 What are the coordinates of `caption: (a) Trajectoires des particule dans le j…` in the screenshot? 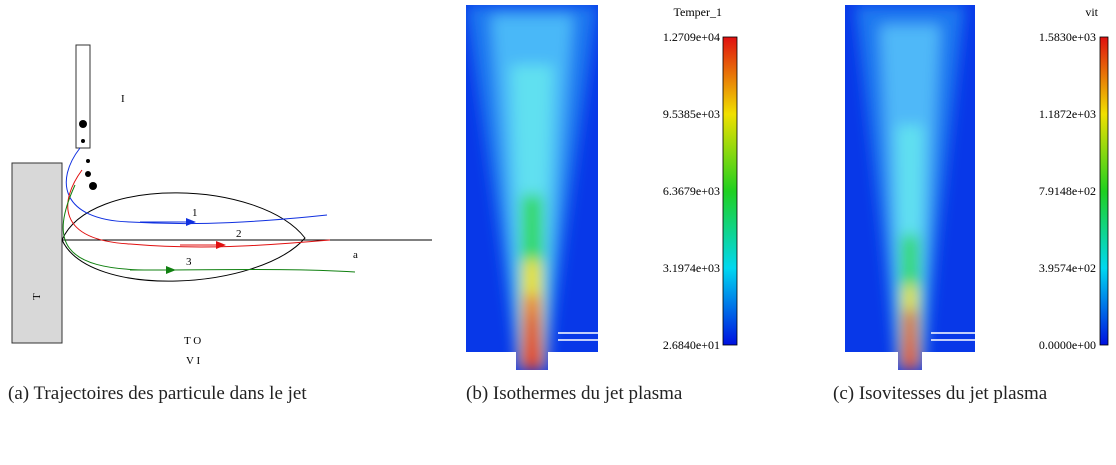 It's located at (157, 393).